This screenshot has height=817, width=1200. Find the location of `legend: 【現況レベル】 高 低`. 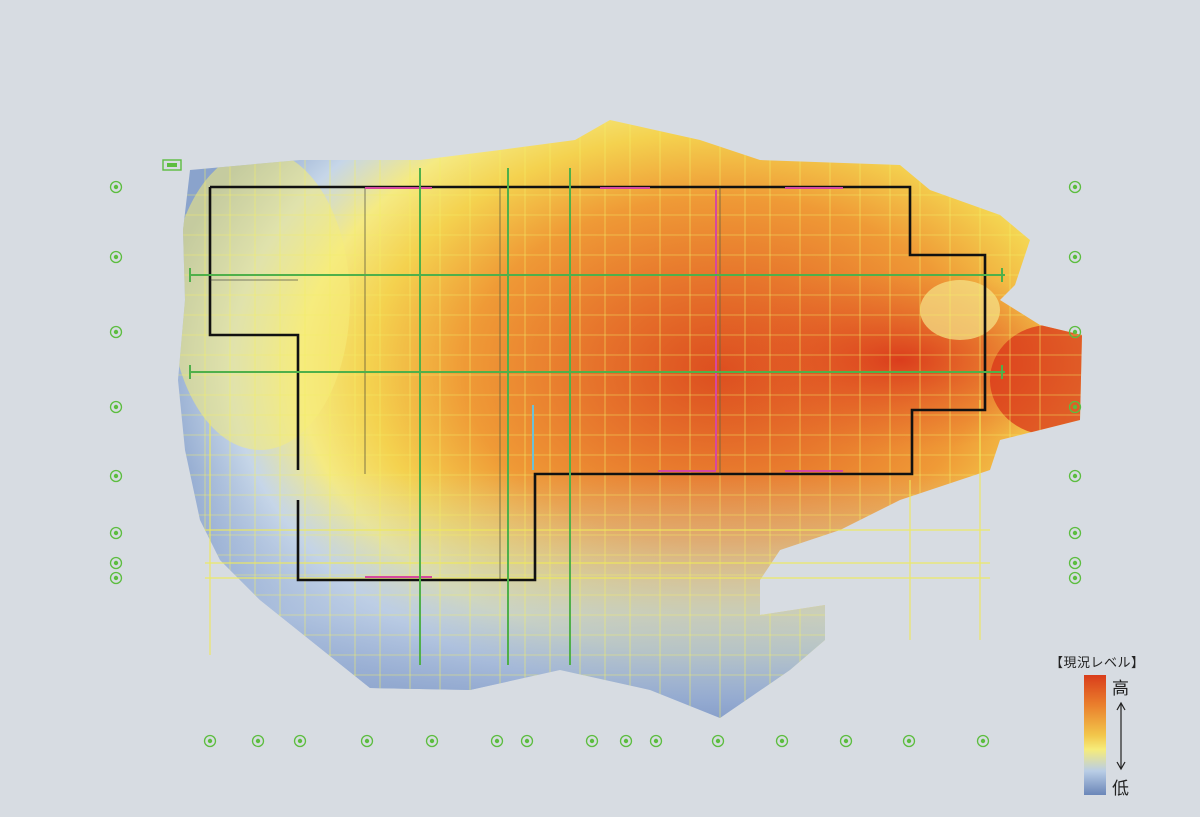

legend: 【現況レベル】 高 低 is located at coordinates (1105, 728).